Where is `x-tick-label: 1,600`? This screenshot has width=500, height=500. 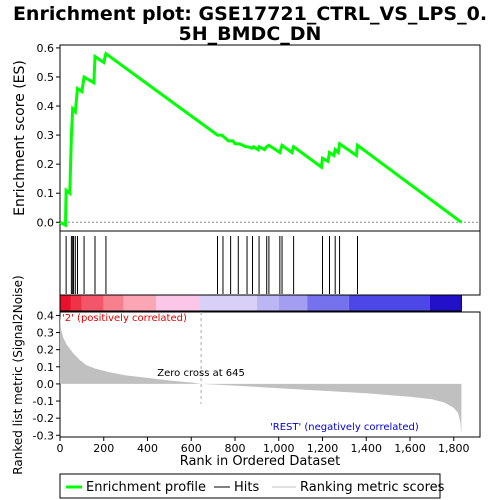 x-tick-label: 1,600 is located at coordinates (410, 448).